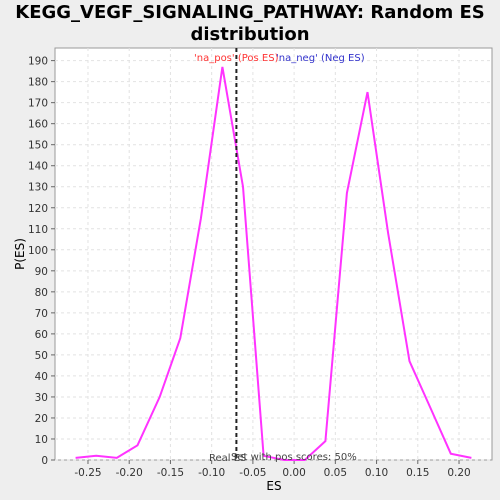 The height and width of the screenshot is (500, 500). I want to click on y-tick-label: 130, so click(38, 188).